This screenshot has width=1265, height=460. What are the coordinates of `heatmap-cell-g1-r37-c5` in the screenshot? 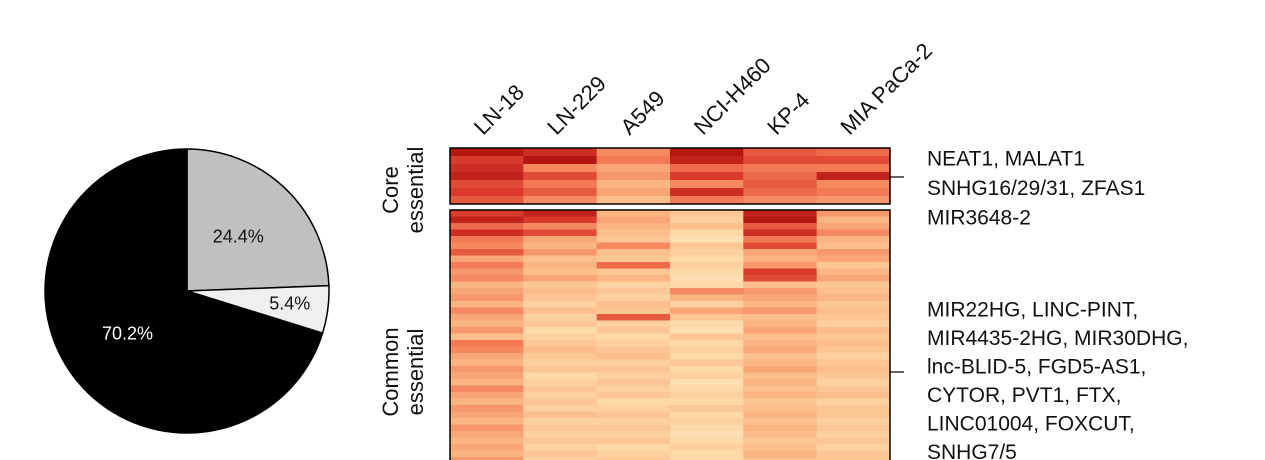 It's located at (853, 454).